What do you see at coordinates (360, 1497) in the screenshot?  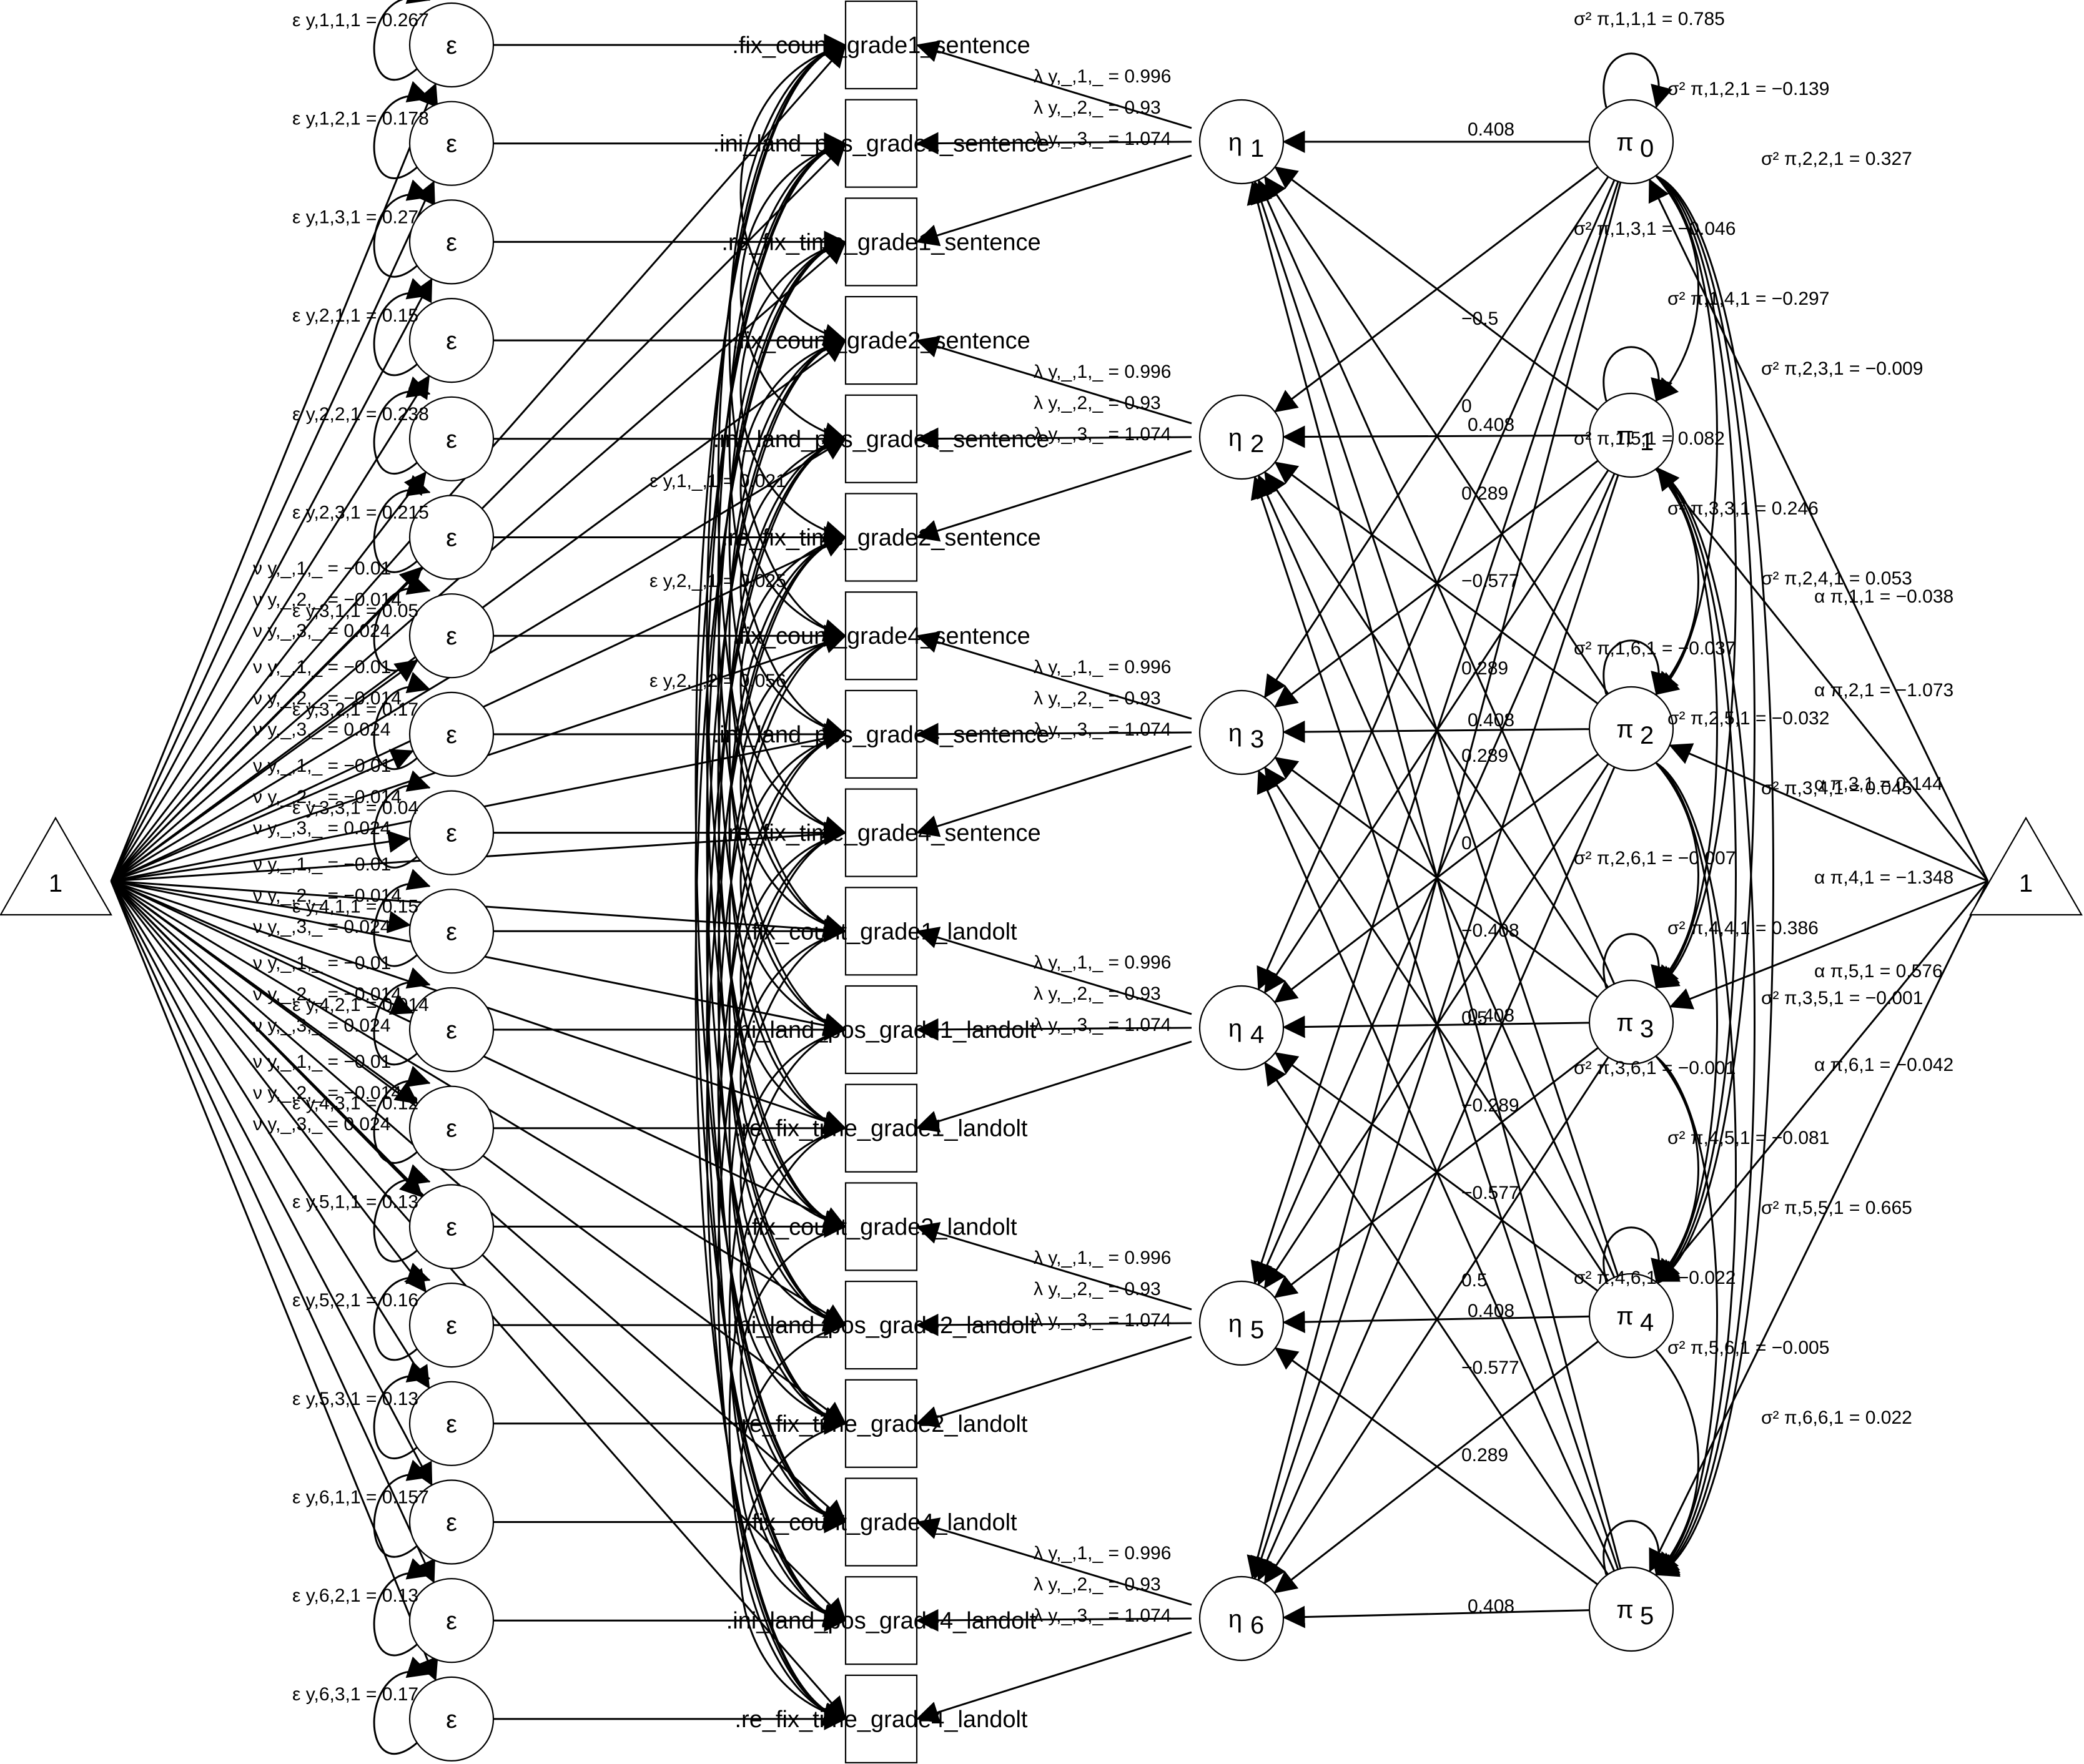 I see `error-variance-label: ε y,6,1,1 = 0.157` at bounding box center [360, 1497].